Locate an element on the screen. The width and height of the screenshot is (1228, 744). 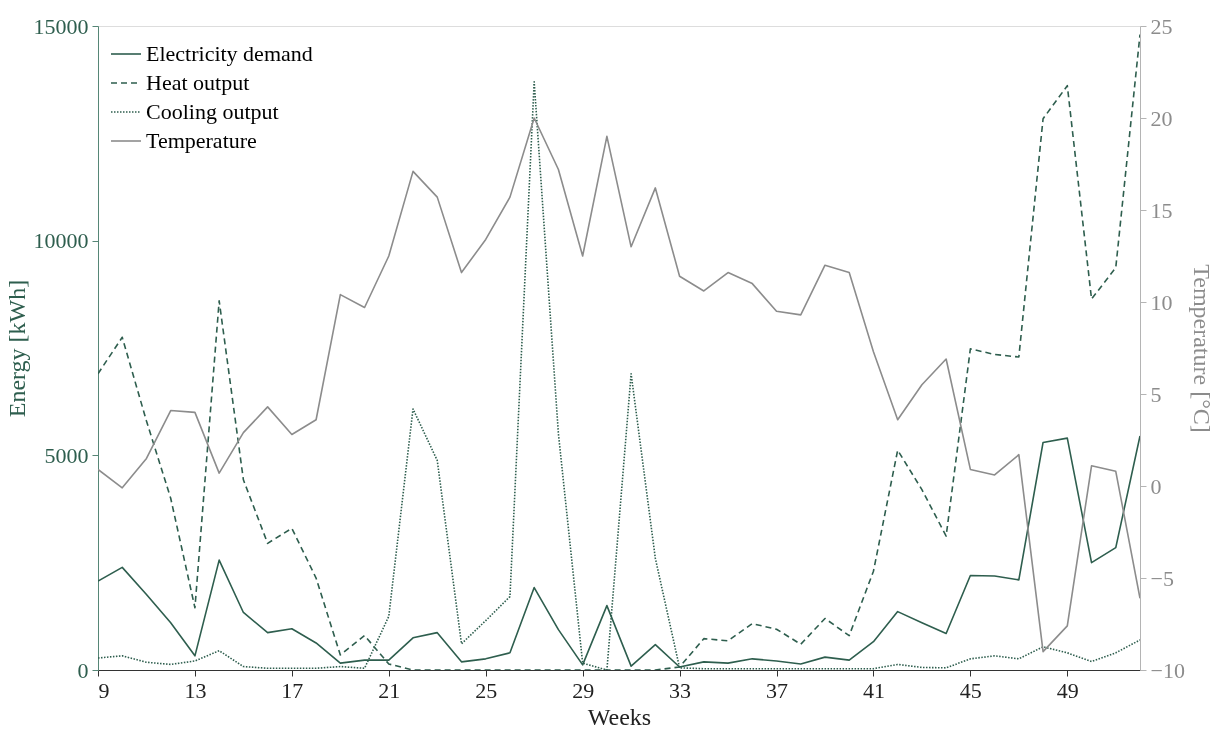
y-tick-label: 10000 is located at coordinates (61, 241).